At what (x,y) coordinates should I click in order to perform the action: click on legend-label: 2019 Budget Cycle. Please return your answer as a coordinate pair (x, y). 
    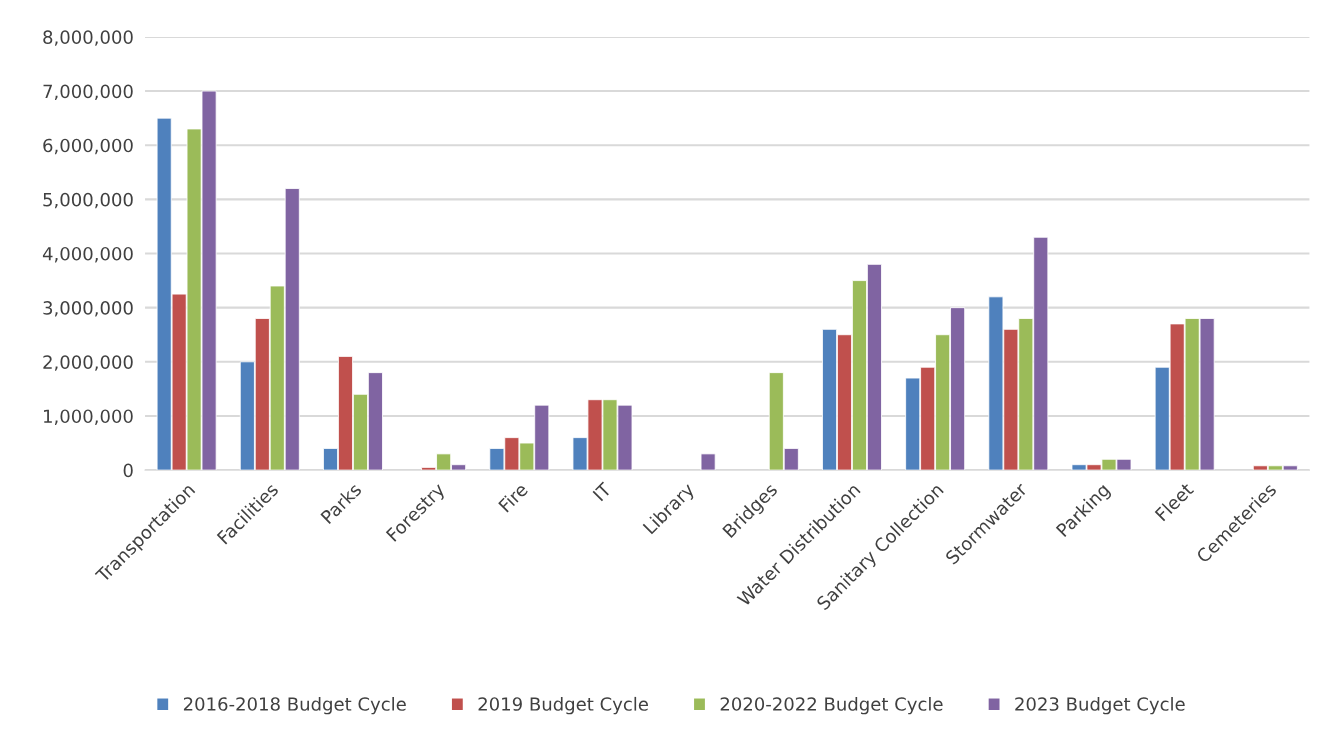
    Looking at the image, I should click on (563, 705).